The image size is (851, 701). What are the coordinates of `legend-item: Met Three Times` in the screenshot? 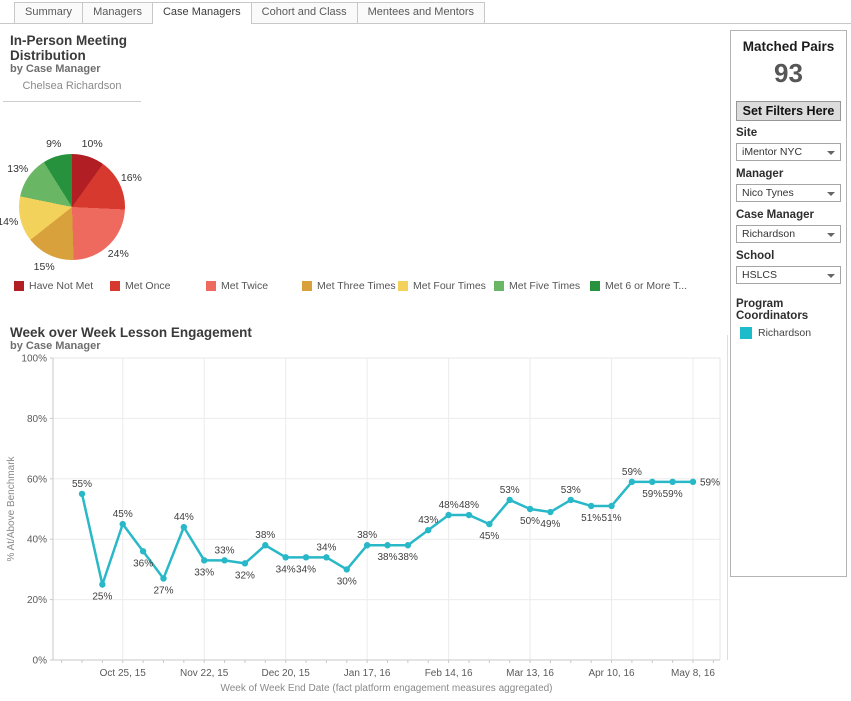 It's located at (349, 286).